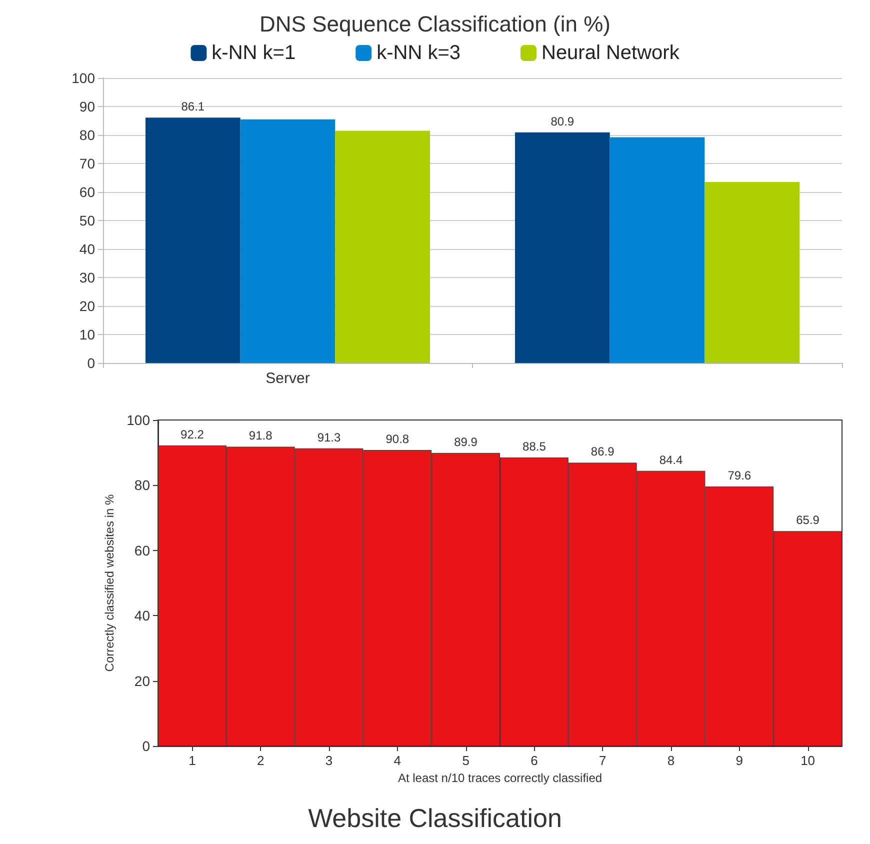  I want to click on data-label: 86.9, so click(602, 451).